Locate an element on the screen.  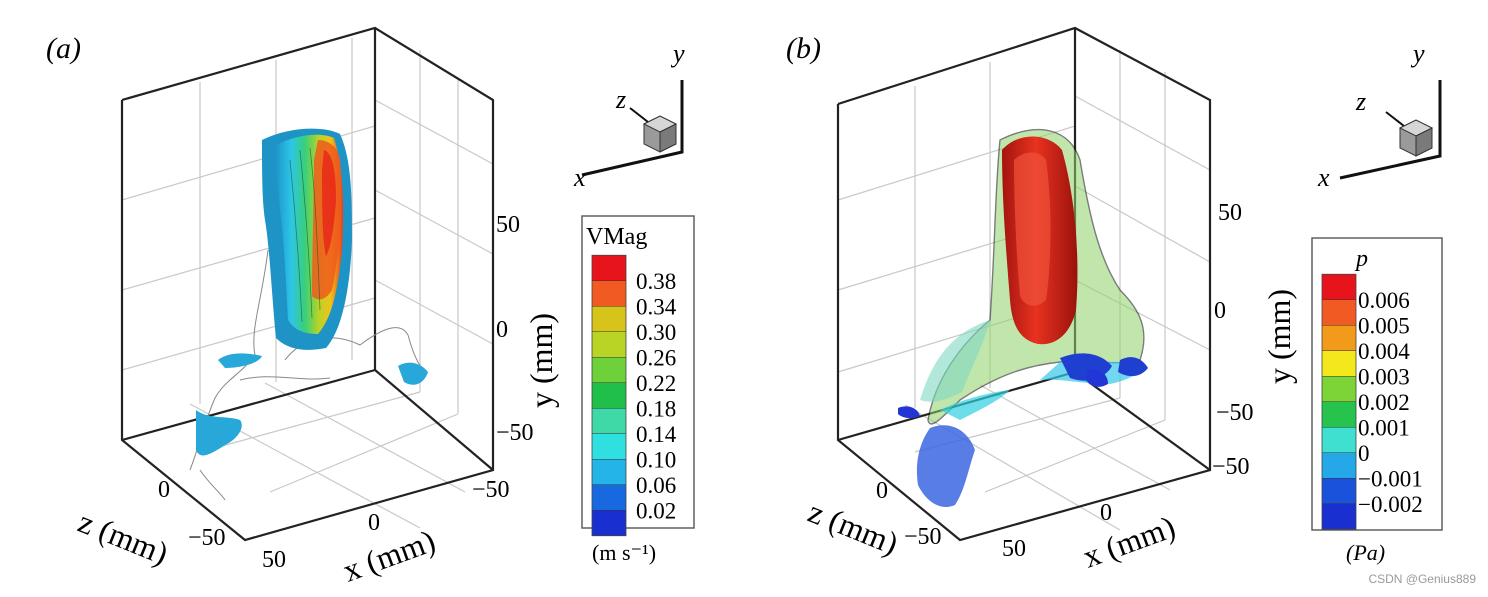
triad-y-b: y is located at coordinates (1417, 53).